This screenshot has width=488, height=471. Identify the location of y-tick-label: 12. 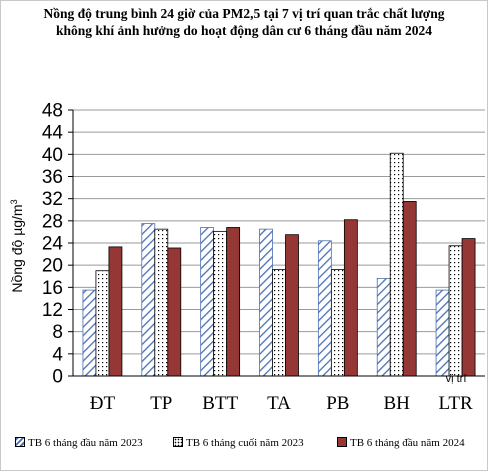
(52, 310).